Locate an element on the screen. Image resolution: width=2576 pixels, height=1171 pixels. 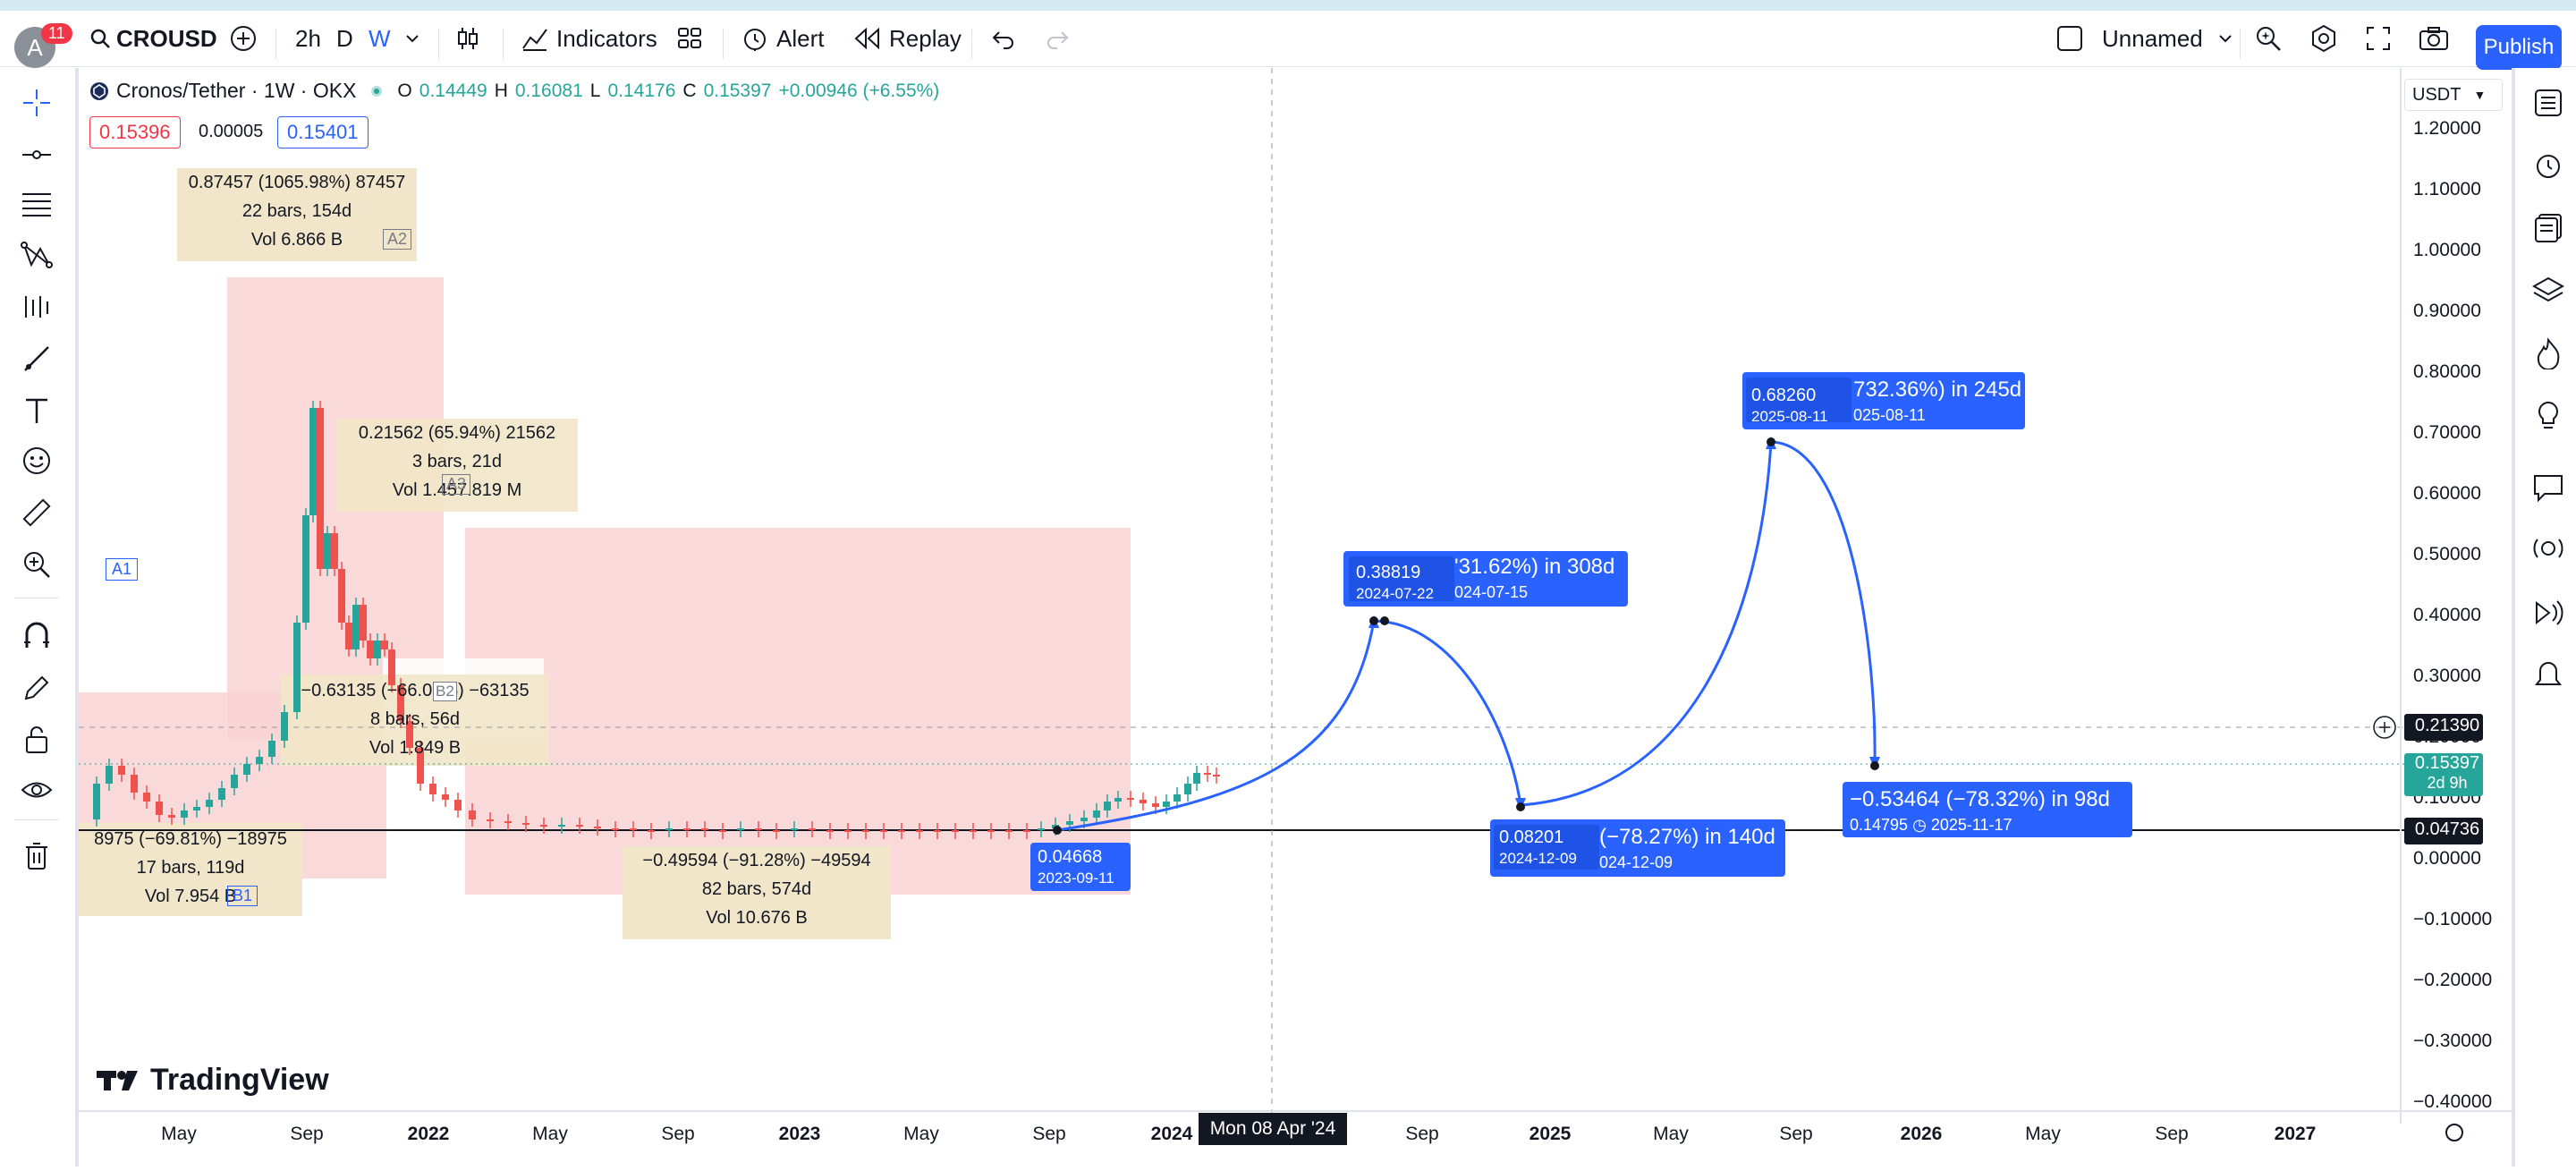
indicators-button: Indicators is located at coordinates (589, 39).